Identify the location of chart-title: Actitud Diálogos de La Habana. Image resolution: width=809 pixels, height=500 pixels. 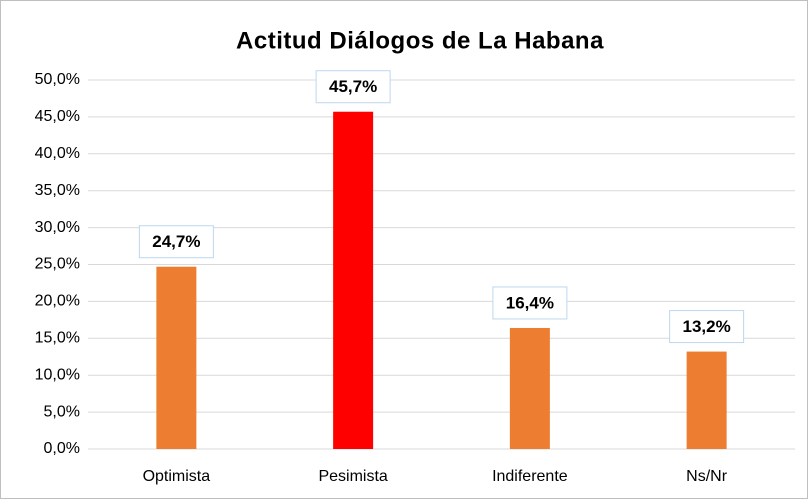
(420, 40).